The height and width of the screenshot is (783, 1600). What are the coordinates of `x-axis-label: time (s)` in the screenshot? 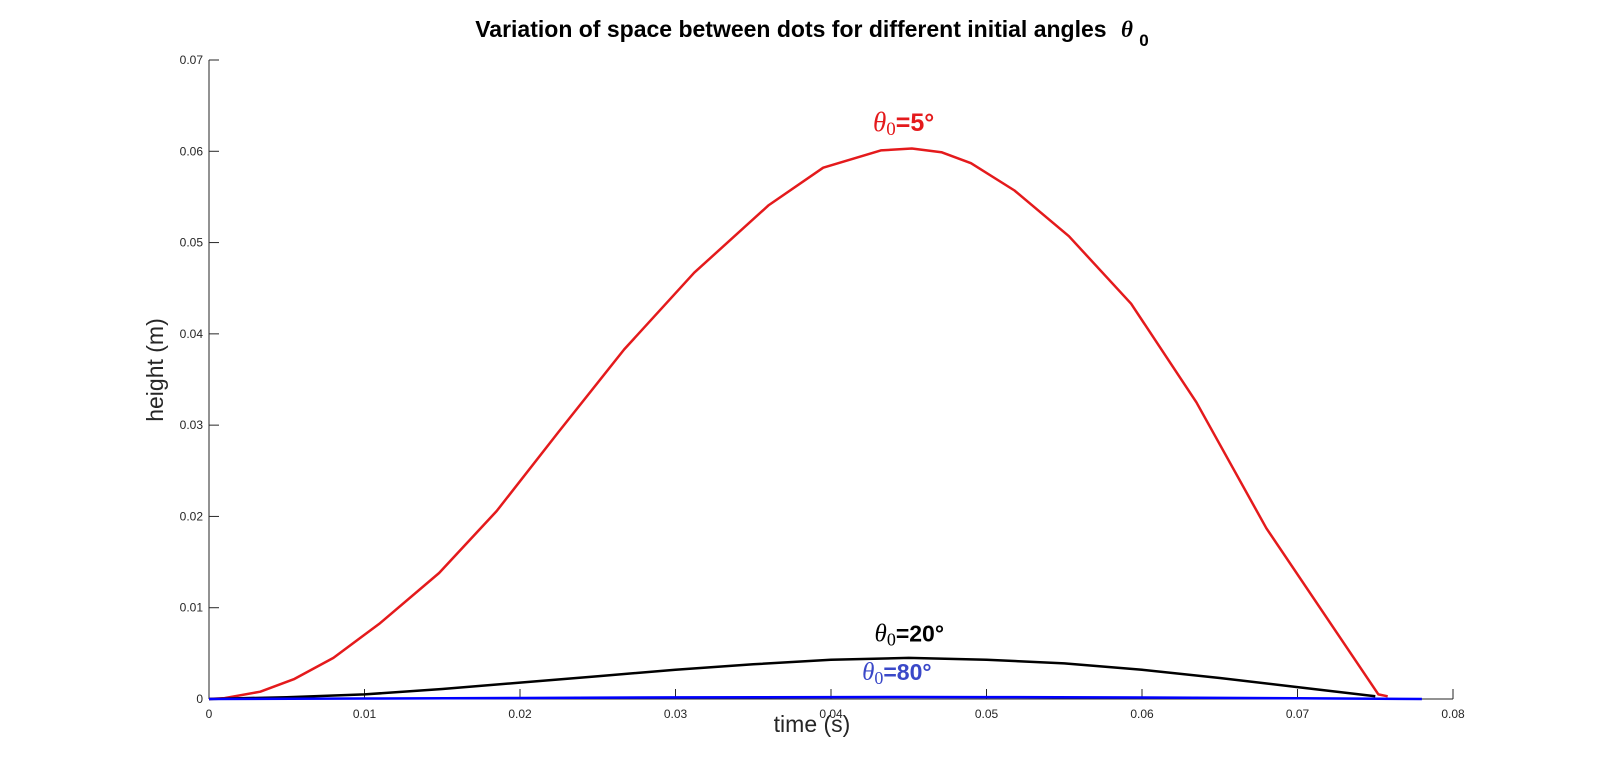 It's located at (812, 724).